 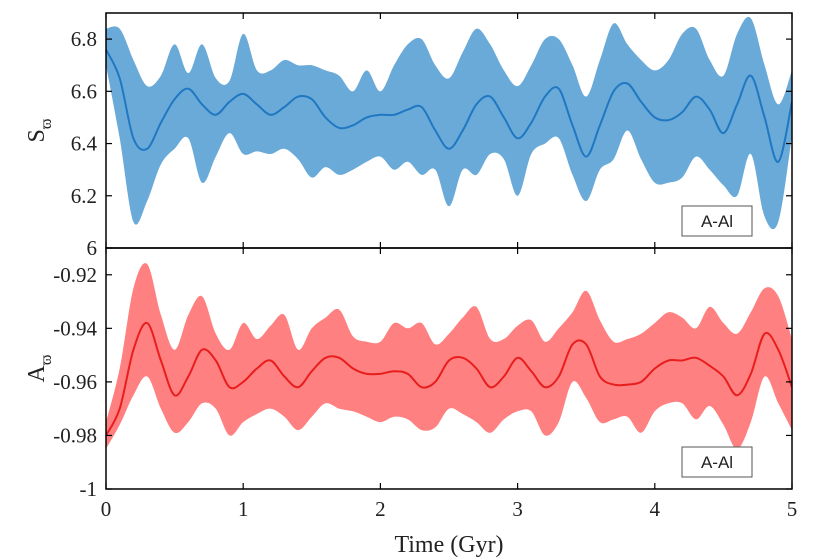 I want to click on y-tick-label: 6, so click(x=92, y=248).